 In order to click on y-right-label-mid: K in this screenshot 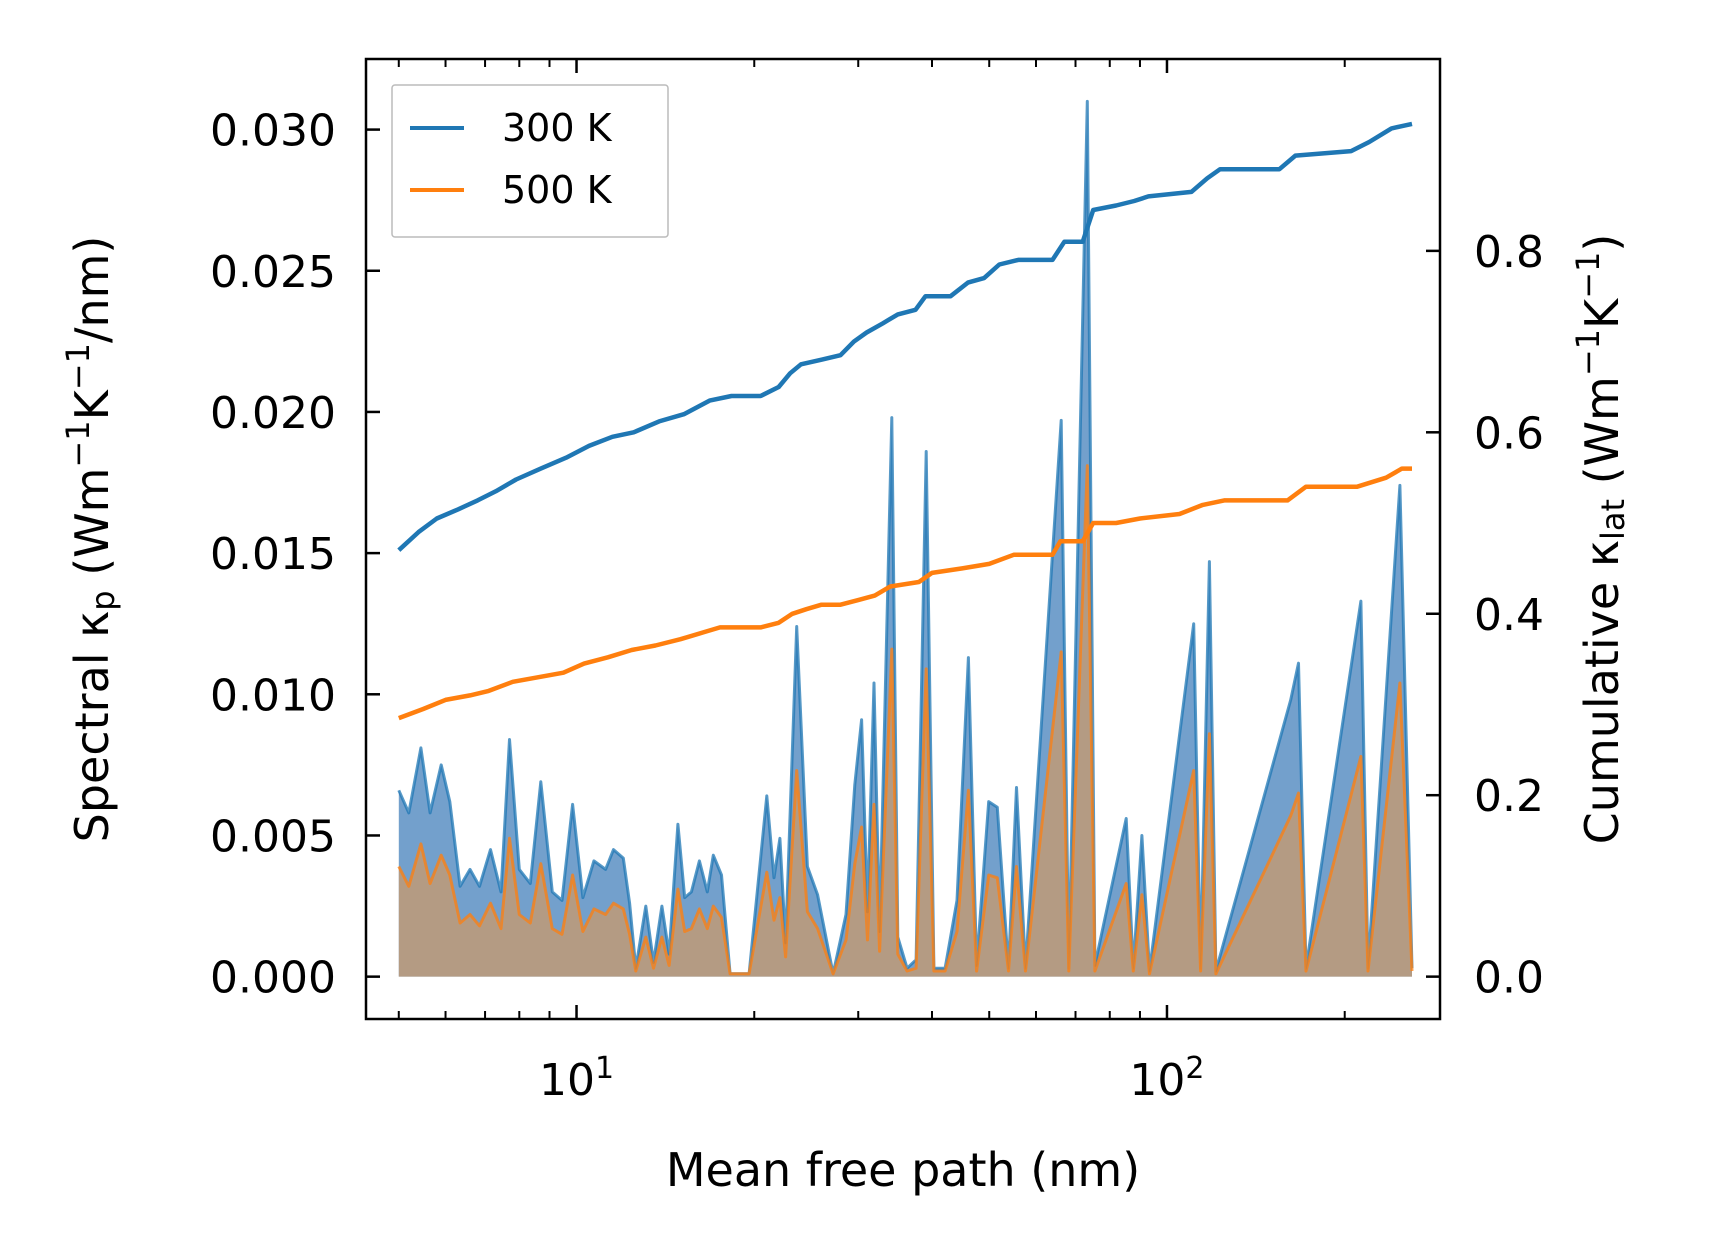, I will do `click(1602, 313)`.